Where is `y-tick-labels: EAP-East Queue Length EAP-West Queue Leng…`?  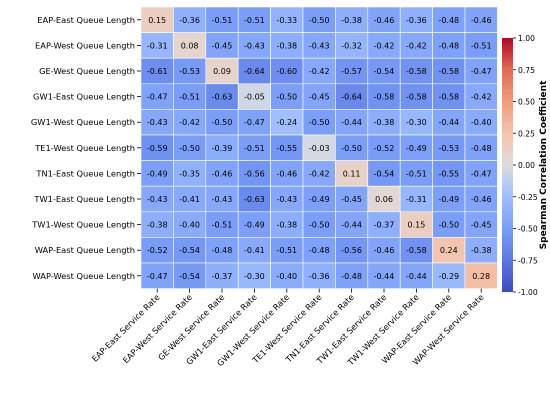
y-tick-labels: EAP-East Queue Length EAP-West Queue Leng… is located at coordinates (86, 148).